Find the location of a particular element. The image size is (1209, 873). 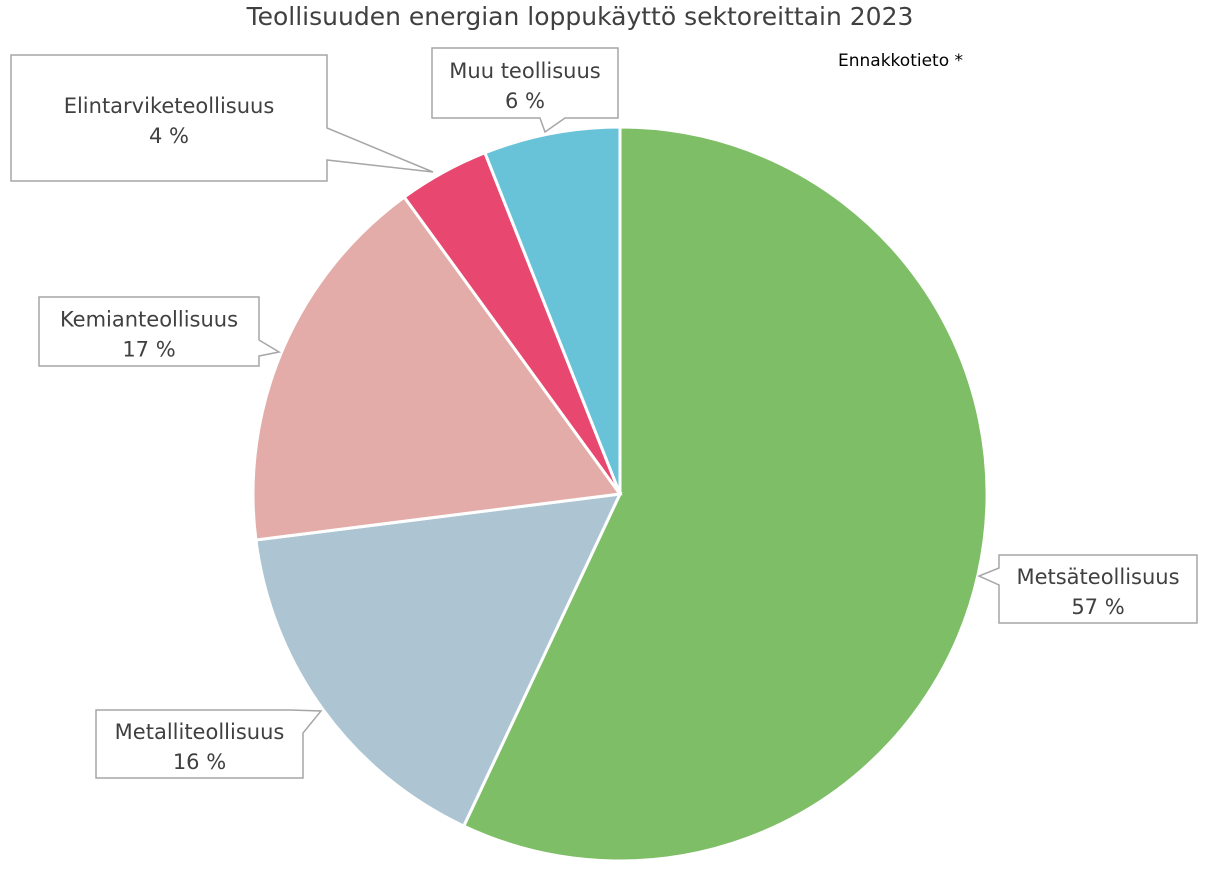

slice-label-3: Elintarviketeollisuus is located at coordinates (169, 106).